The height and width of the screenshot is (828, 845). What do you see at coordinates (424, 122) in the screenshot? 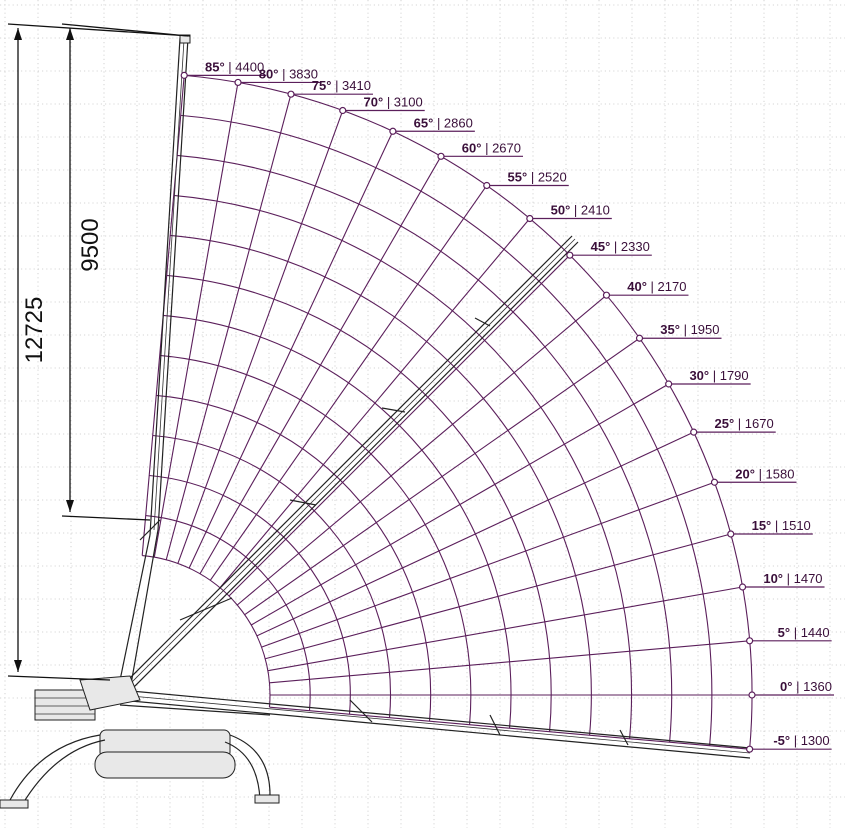
I see `angle-value: 65°` at bounding box center [424, 122].